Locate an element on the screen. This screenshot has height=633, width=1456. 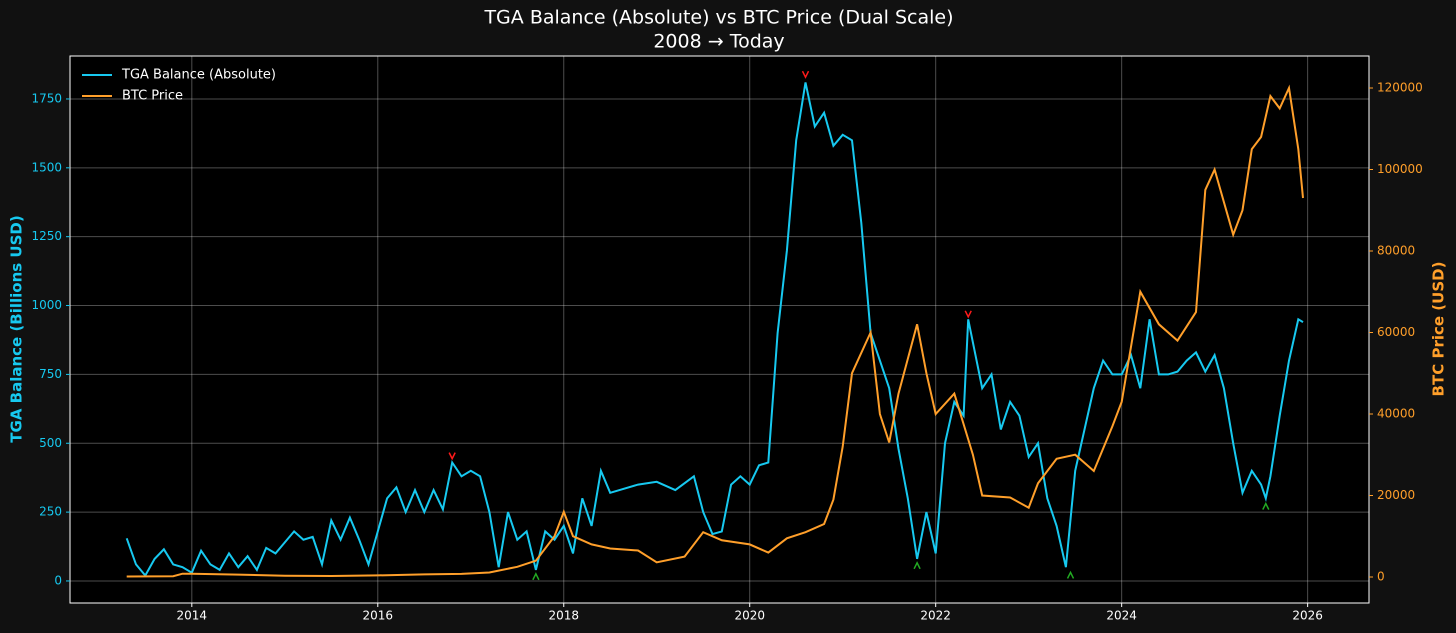
y-tick-label: 750 is located at coordinates (50, 374).